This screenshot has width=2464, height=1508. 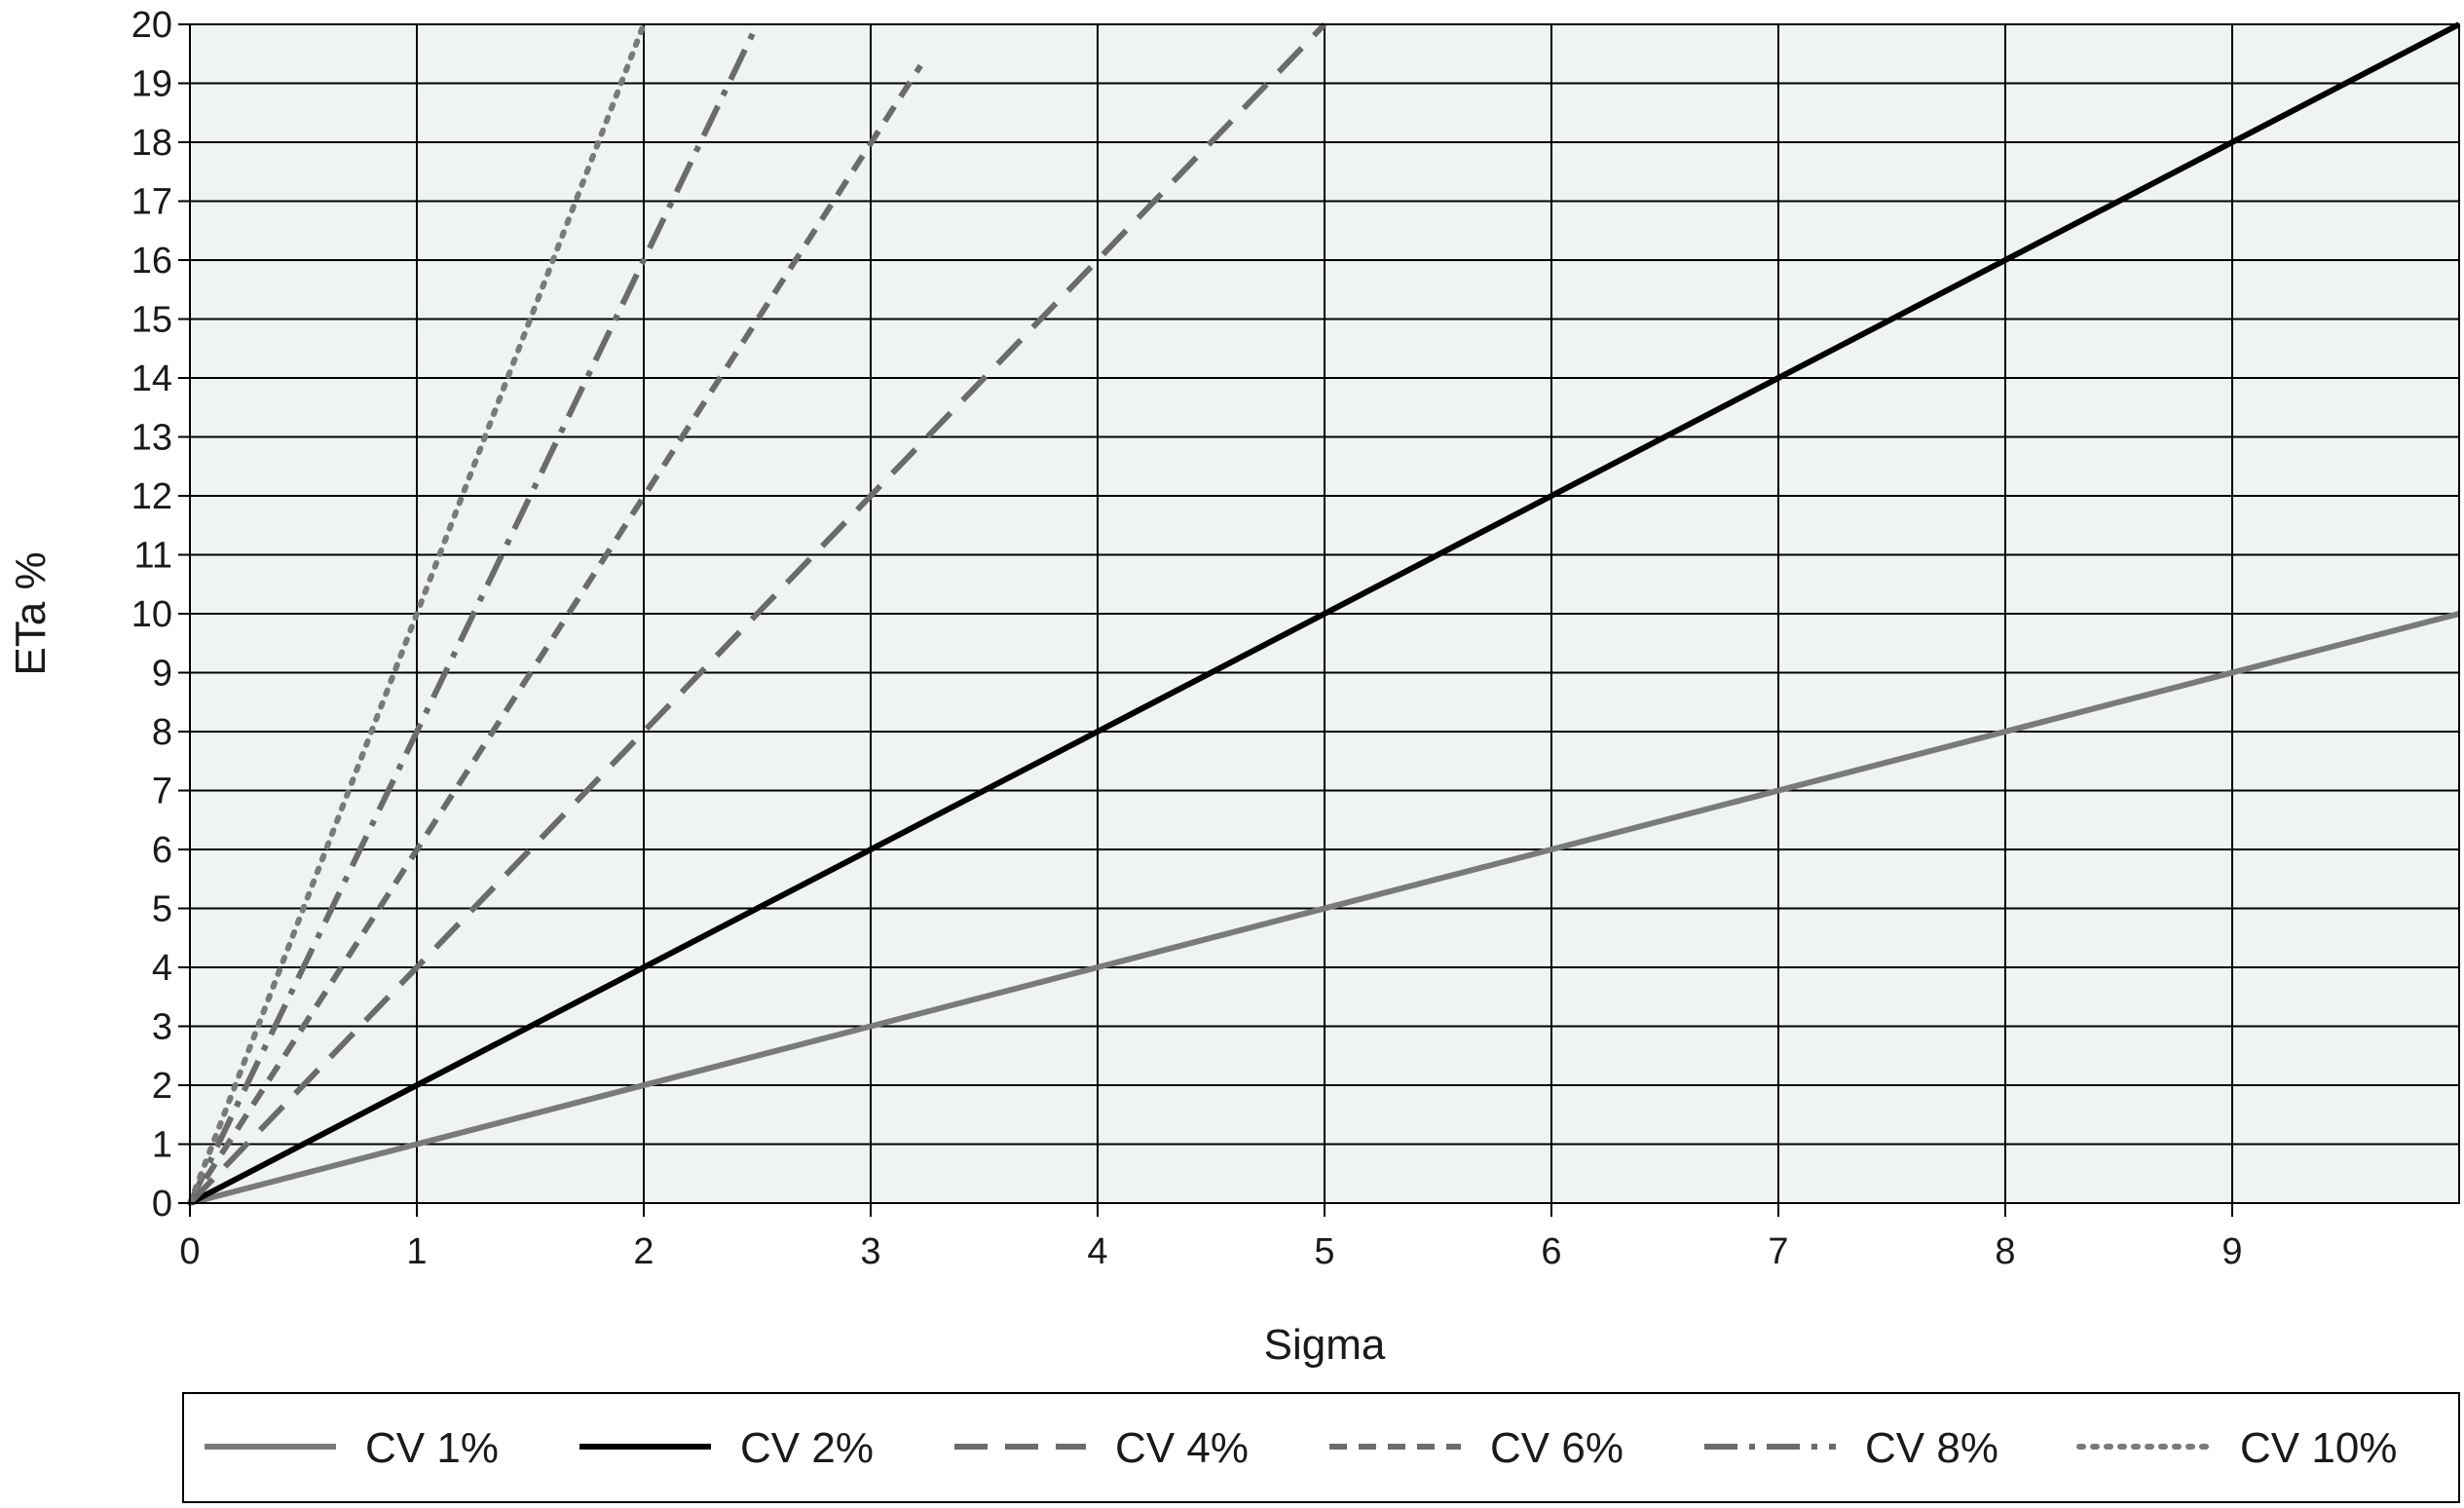 What do you see at coordinates (2231, 1251) in the screenshot?
I see `x-tick-label-9: 9` at bounding box center [2231, 1251].